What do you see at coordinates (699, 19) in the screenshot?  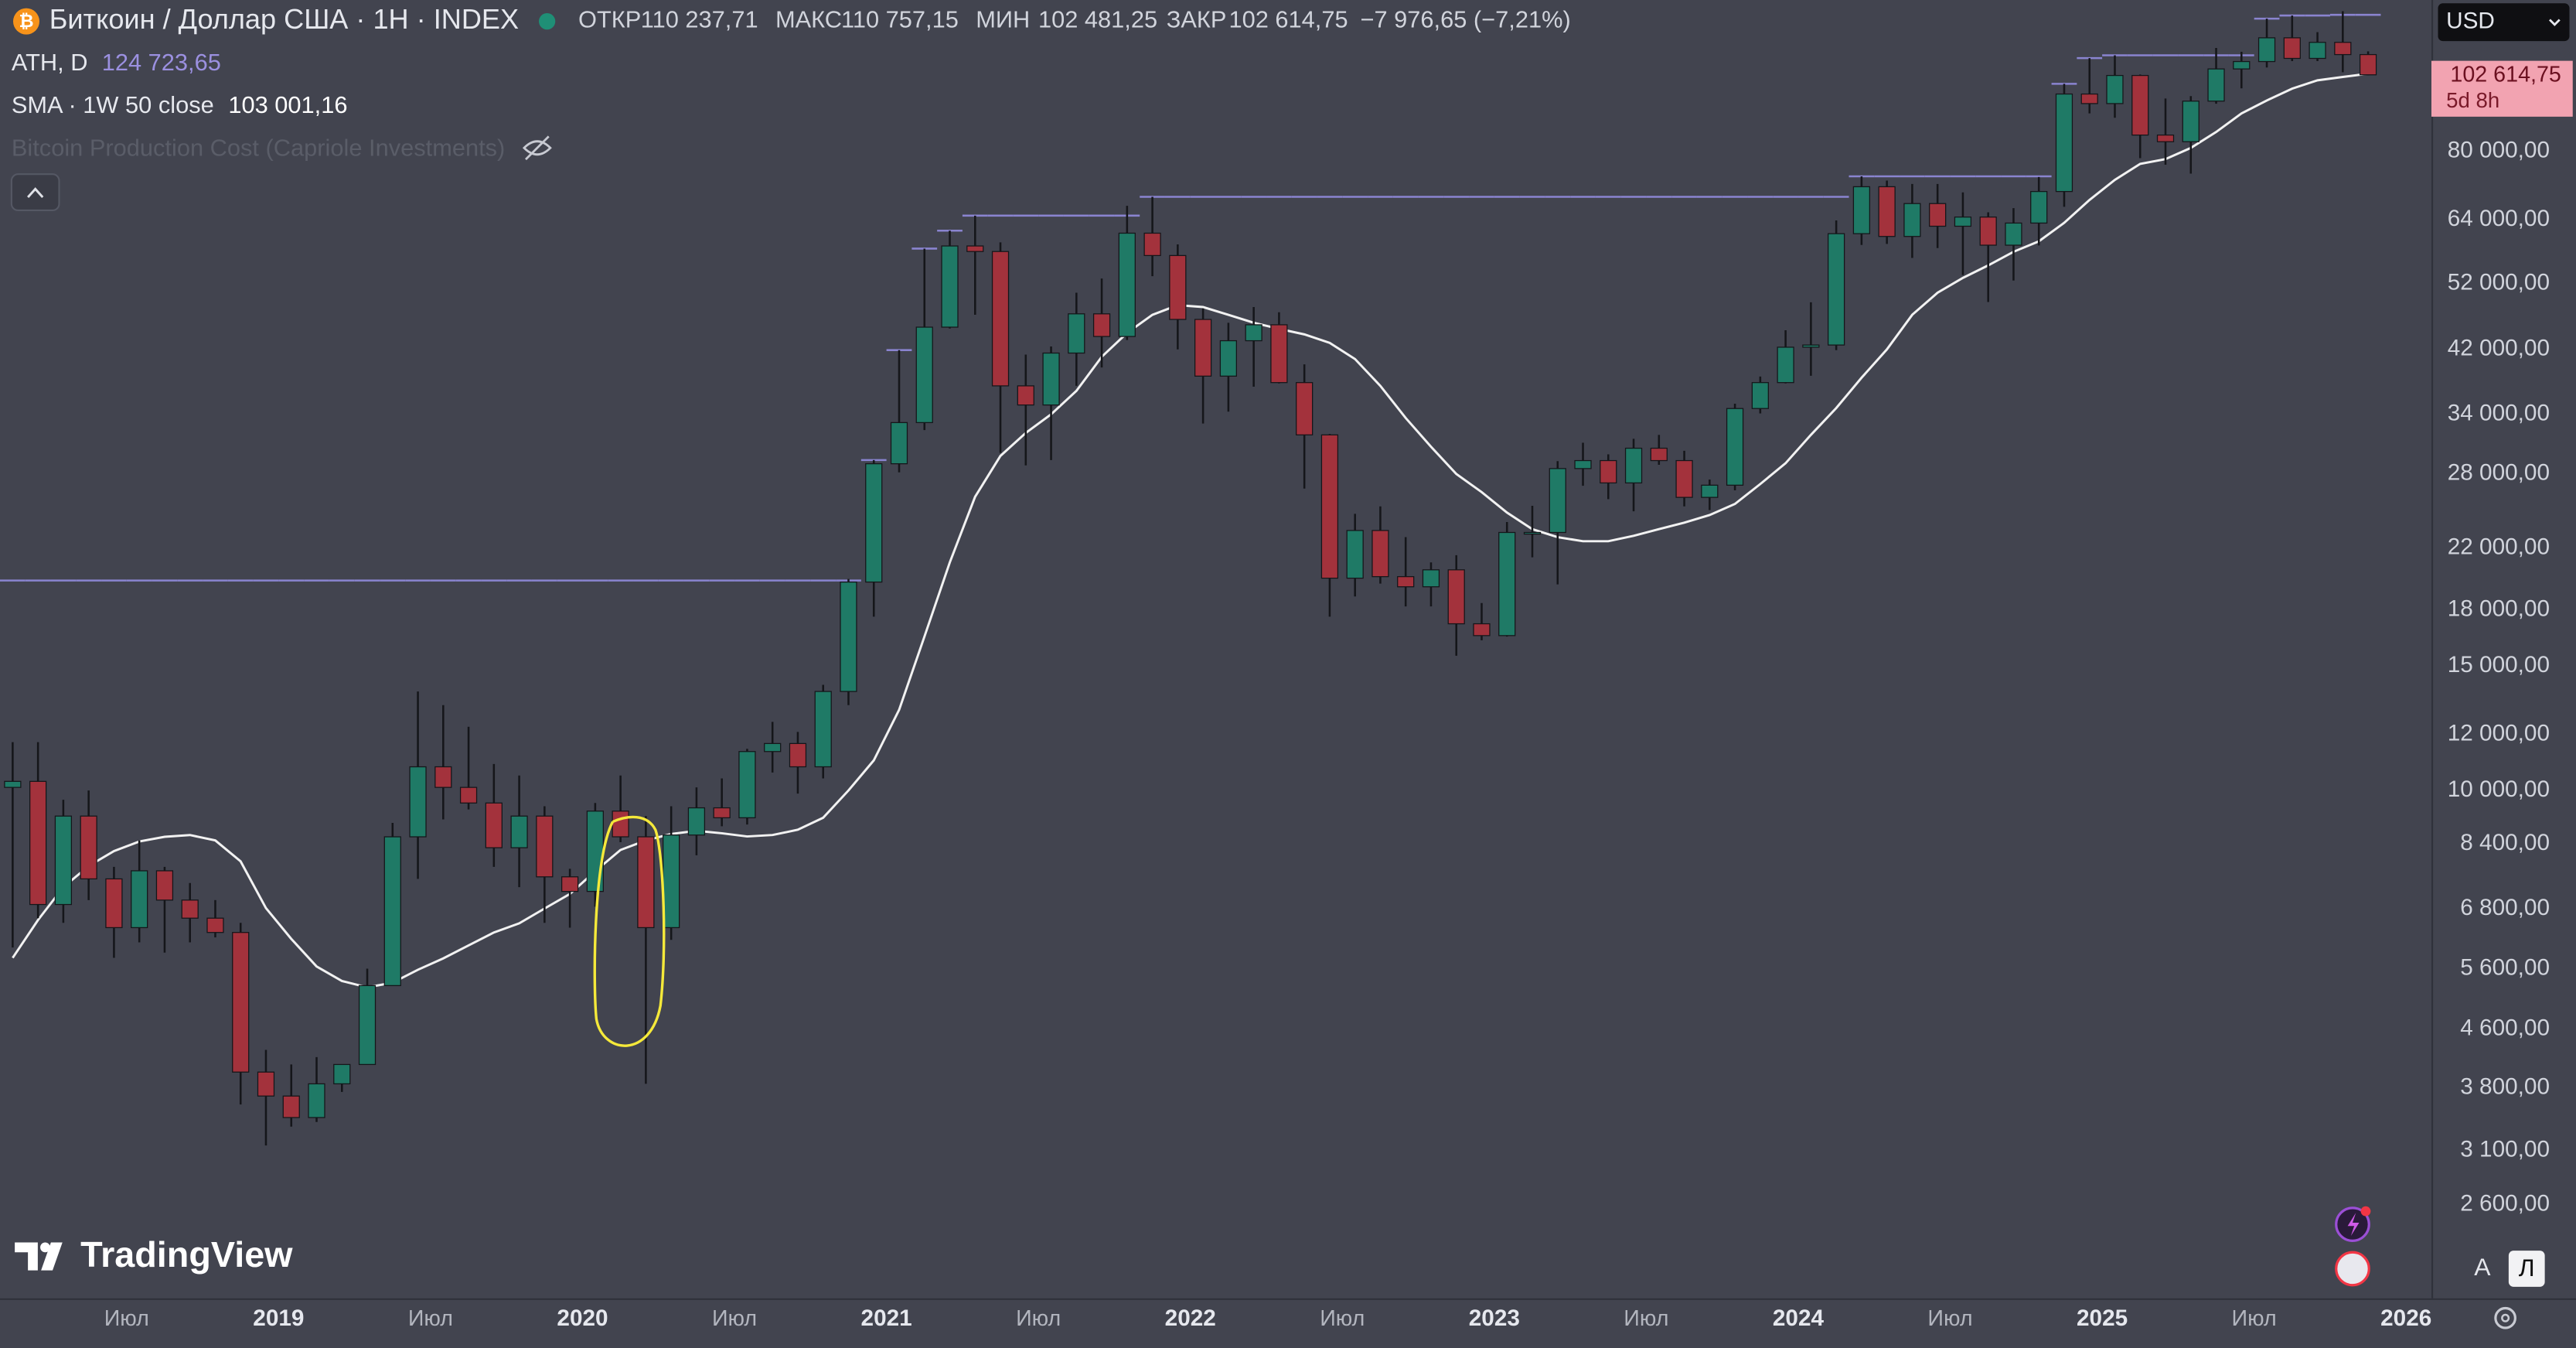 I see `open-value: 110 237,71` at bounding box center [699, 19].